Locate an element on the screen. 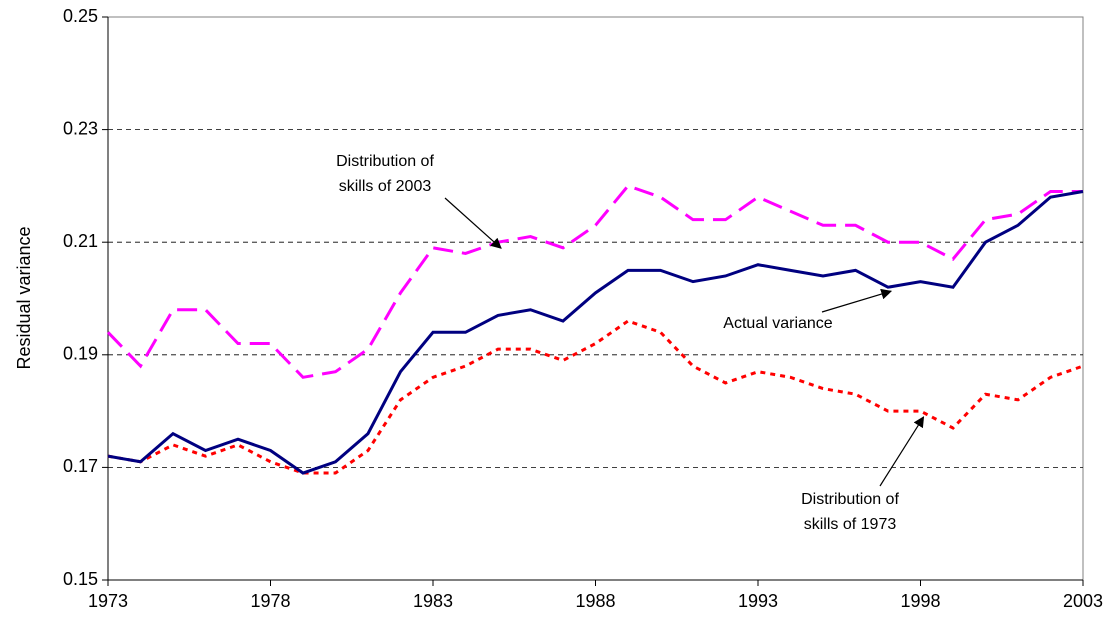 This screenshot has height=631, width=1115. y-tick-label: 0.21 is located at coordinates (80, 241).